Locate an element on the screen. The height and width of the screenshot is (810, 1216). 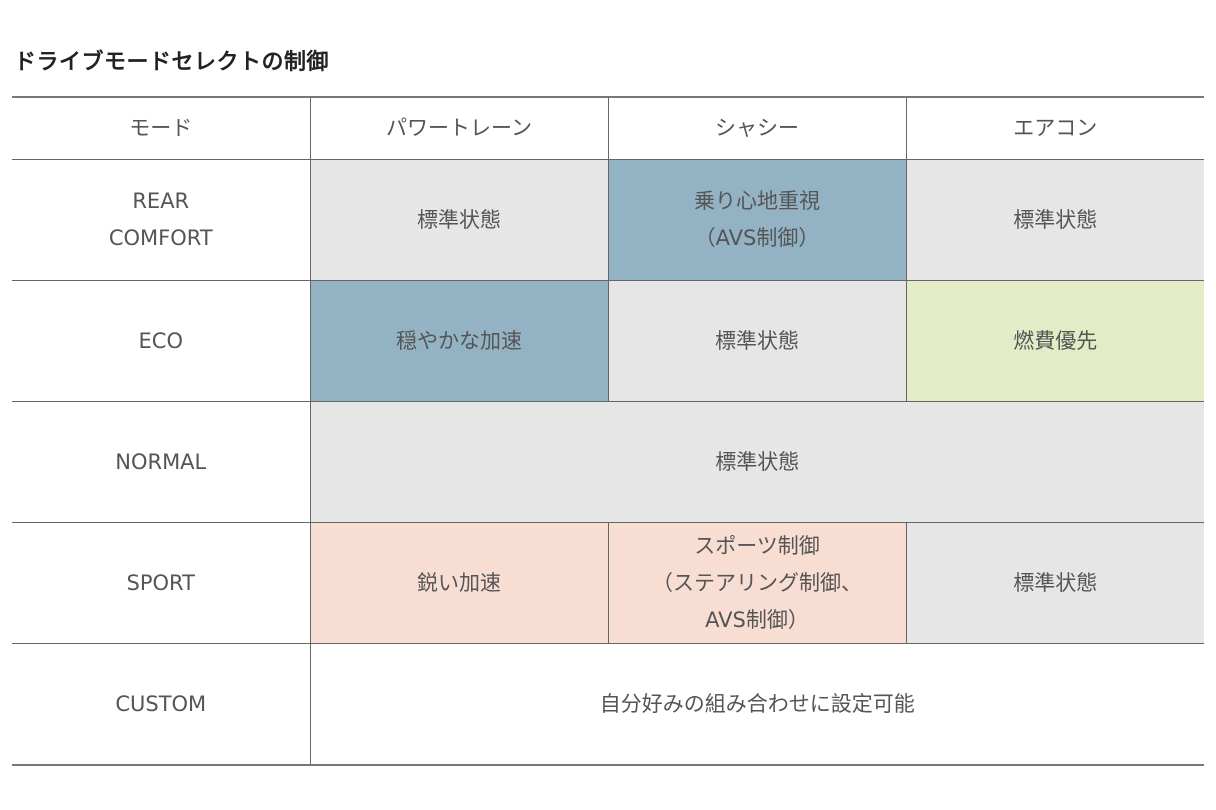
chassis-line: AVS制御） is located at coordinates (757, 619).